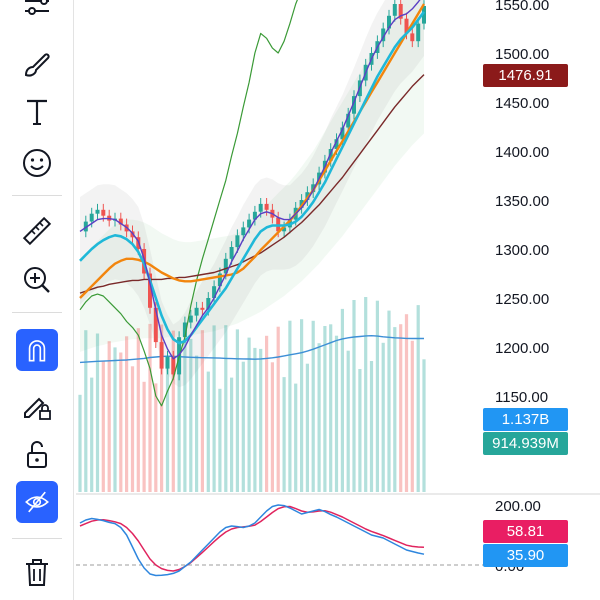  I want to click on price-tick: 1400.00, so click(522, 152).